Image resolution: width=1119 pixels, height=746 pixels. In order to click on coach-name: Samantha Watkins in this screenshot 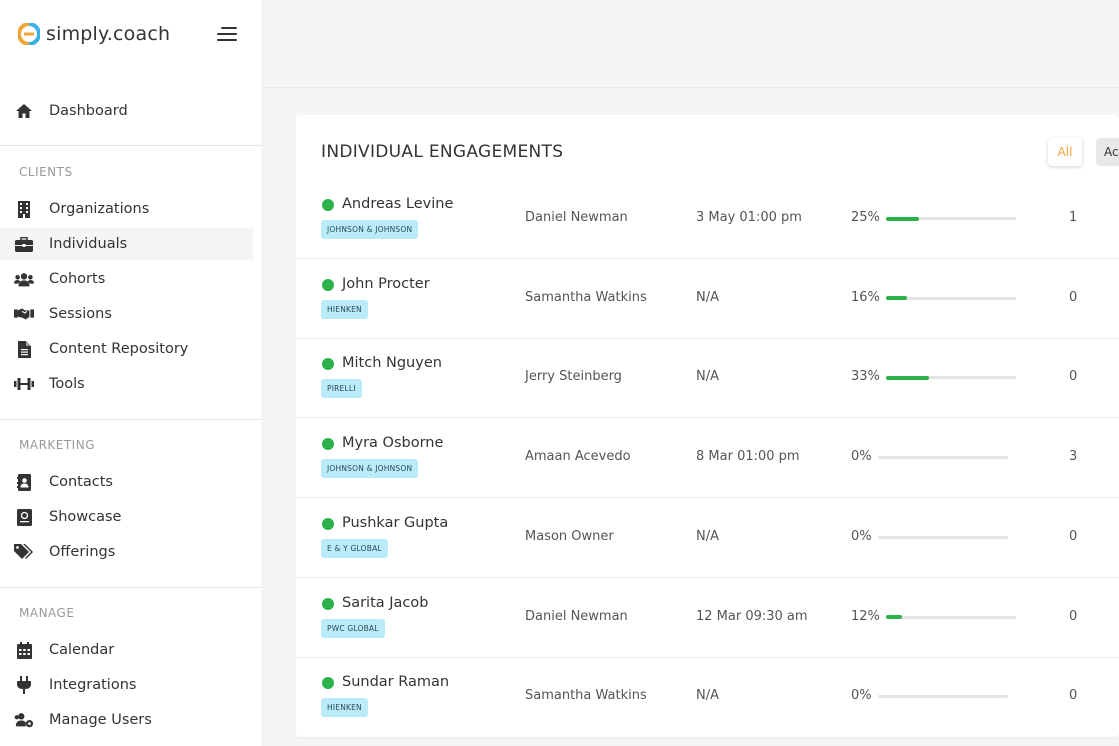, I will do `click(586, 297)`.